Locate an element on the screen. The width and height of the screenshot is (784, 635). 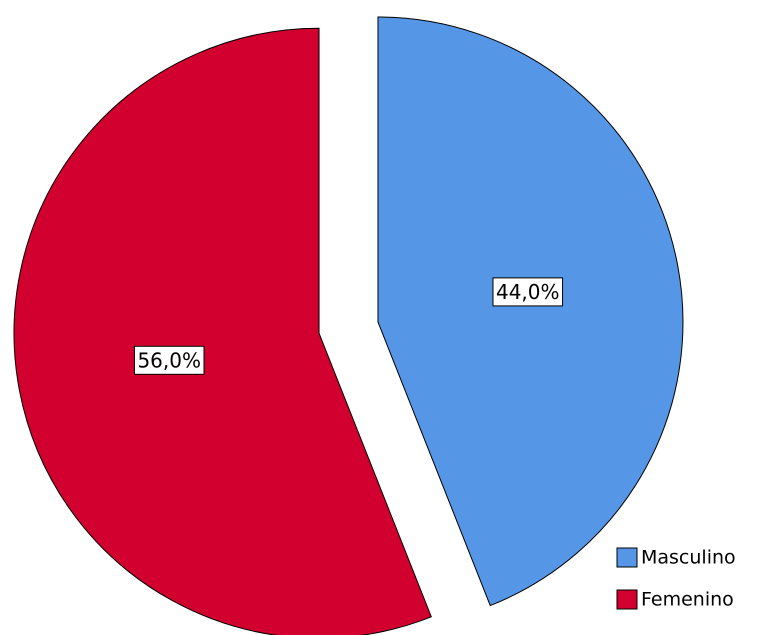
legend: Masculino Femenino is located at coordinates (676, 579).